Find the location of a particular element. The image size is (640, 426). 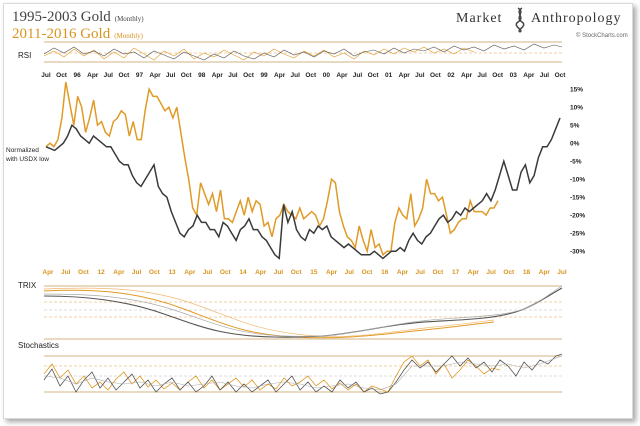

top-axis-label: 98 is located at coordinates (202, 75).